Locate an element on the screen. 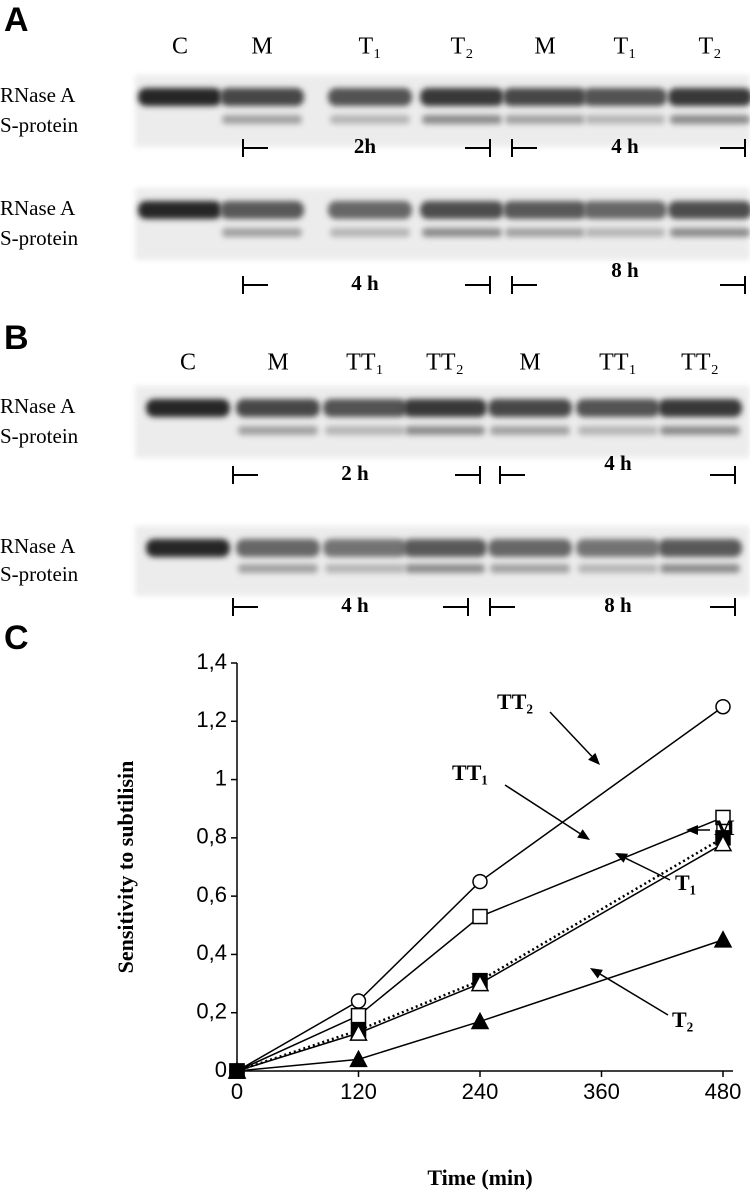 Image resolution: width=750 pixels, height=1199 pixels. y-tick-label: 1,4 is located at coordinates (211, 661).